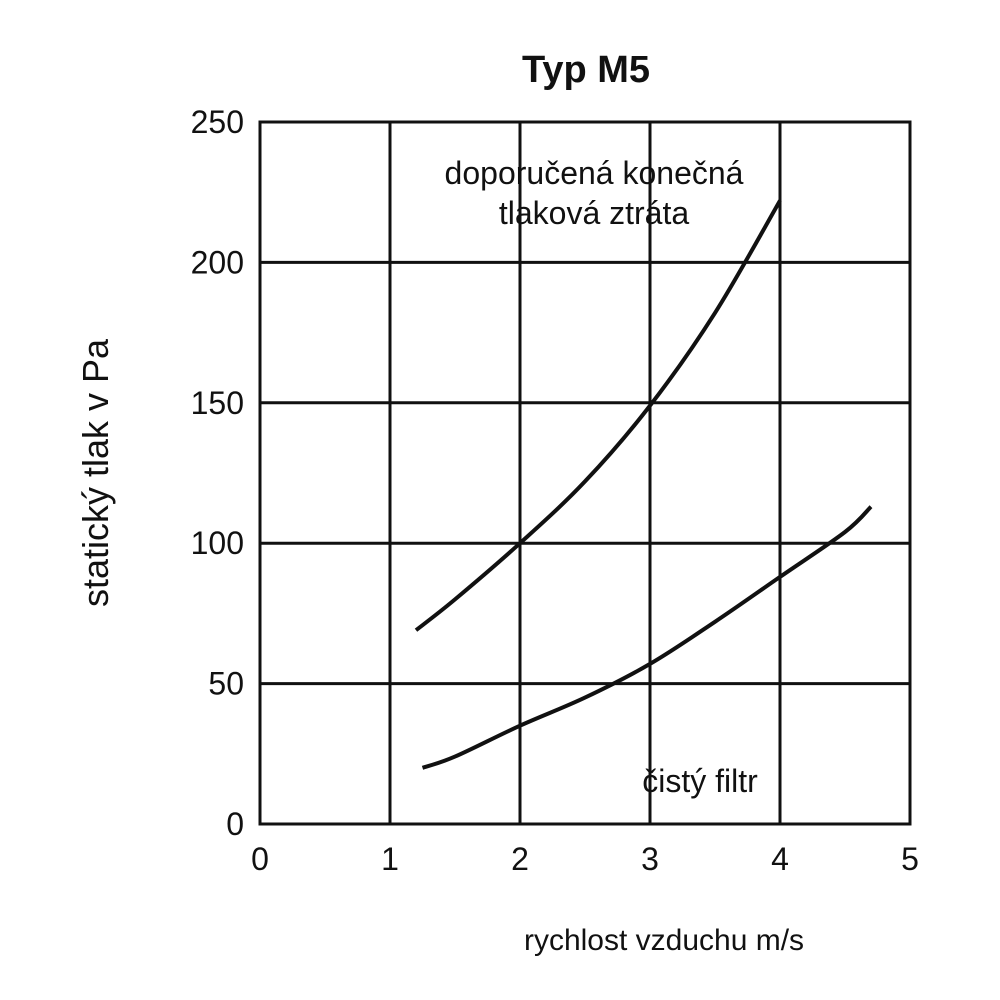 This screenshot has width=1000, height=1000. Describe the element at coordinates (664, 940) in the screenshot. I see `x-axis-label: rychlost vzduchu m/s` at that location.